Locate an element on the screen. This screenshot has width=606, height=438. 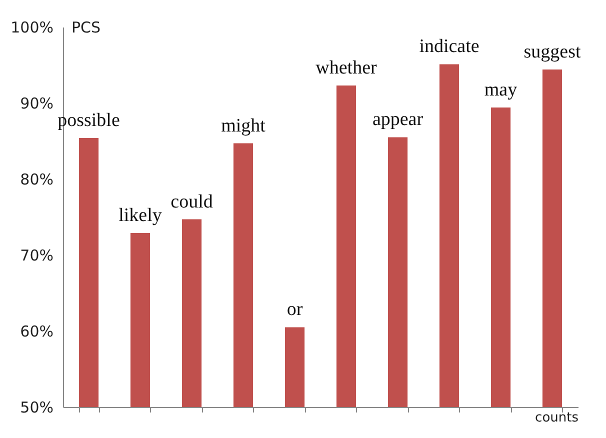
y-tick-label: 60% is located at coordinates (37, 331).